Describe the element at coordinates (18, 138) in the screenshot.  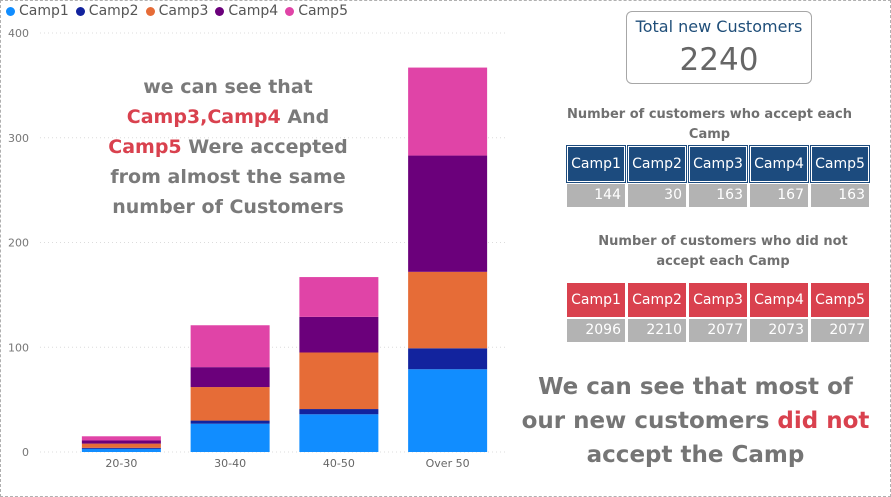
I see `y-tick-label: 300` at that location.